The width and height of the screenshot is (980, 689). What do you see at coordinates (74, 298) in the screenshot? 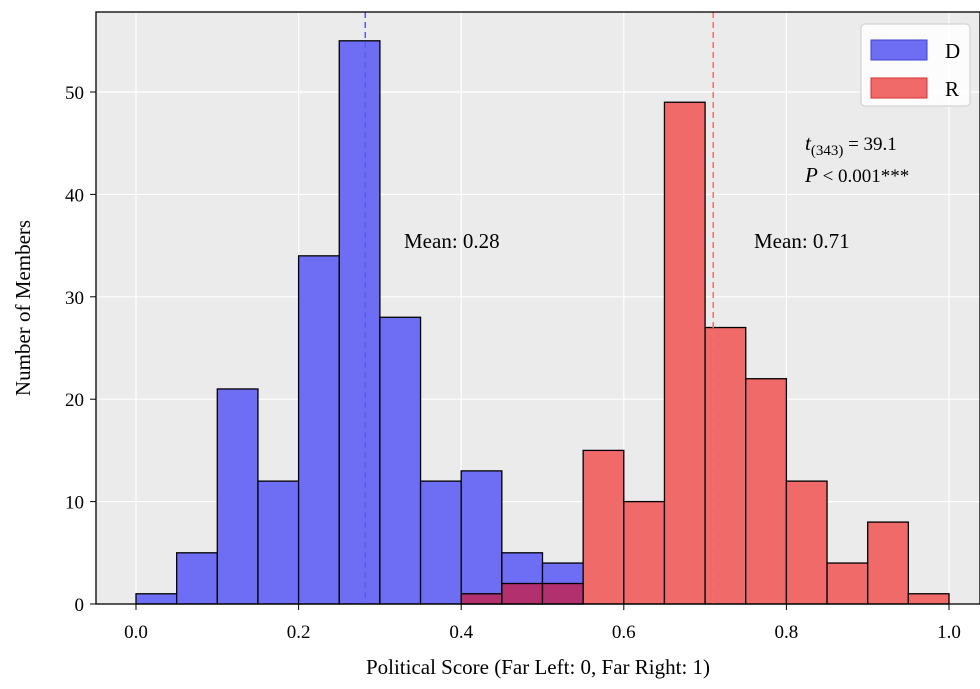
I see `y-tick-label: 30` at bounding box center [74, 298].